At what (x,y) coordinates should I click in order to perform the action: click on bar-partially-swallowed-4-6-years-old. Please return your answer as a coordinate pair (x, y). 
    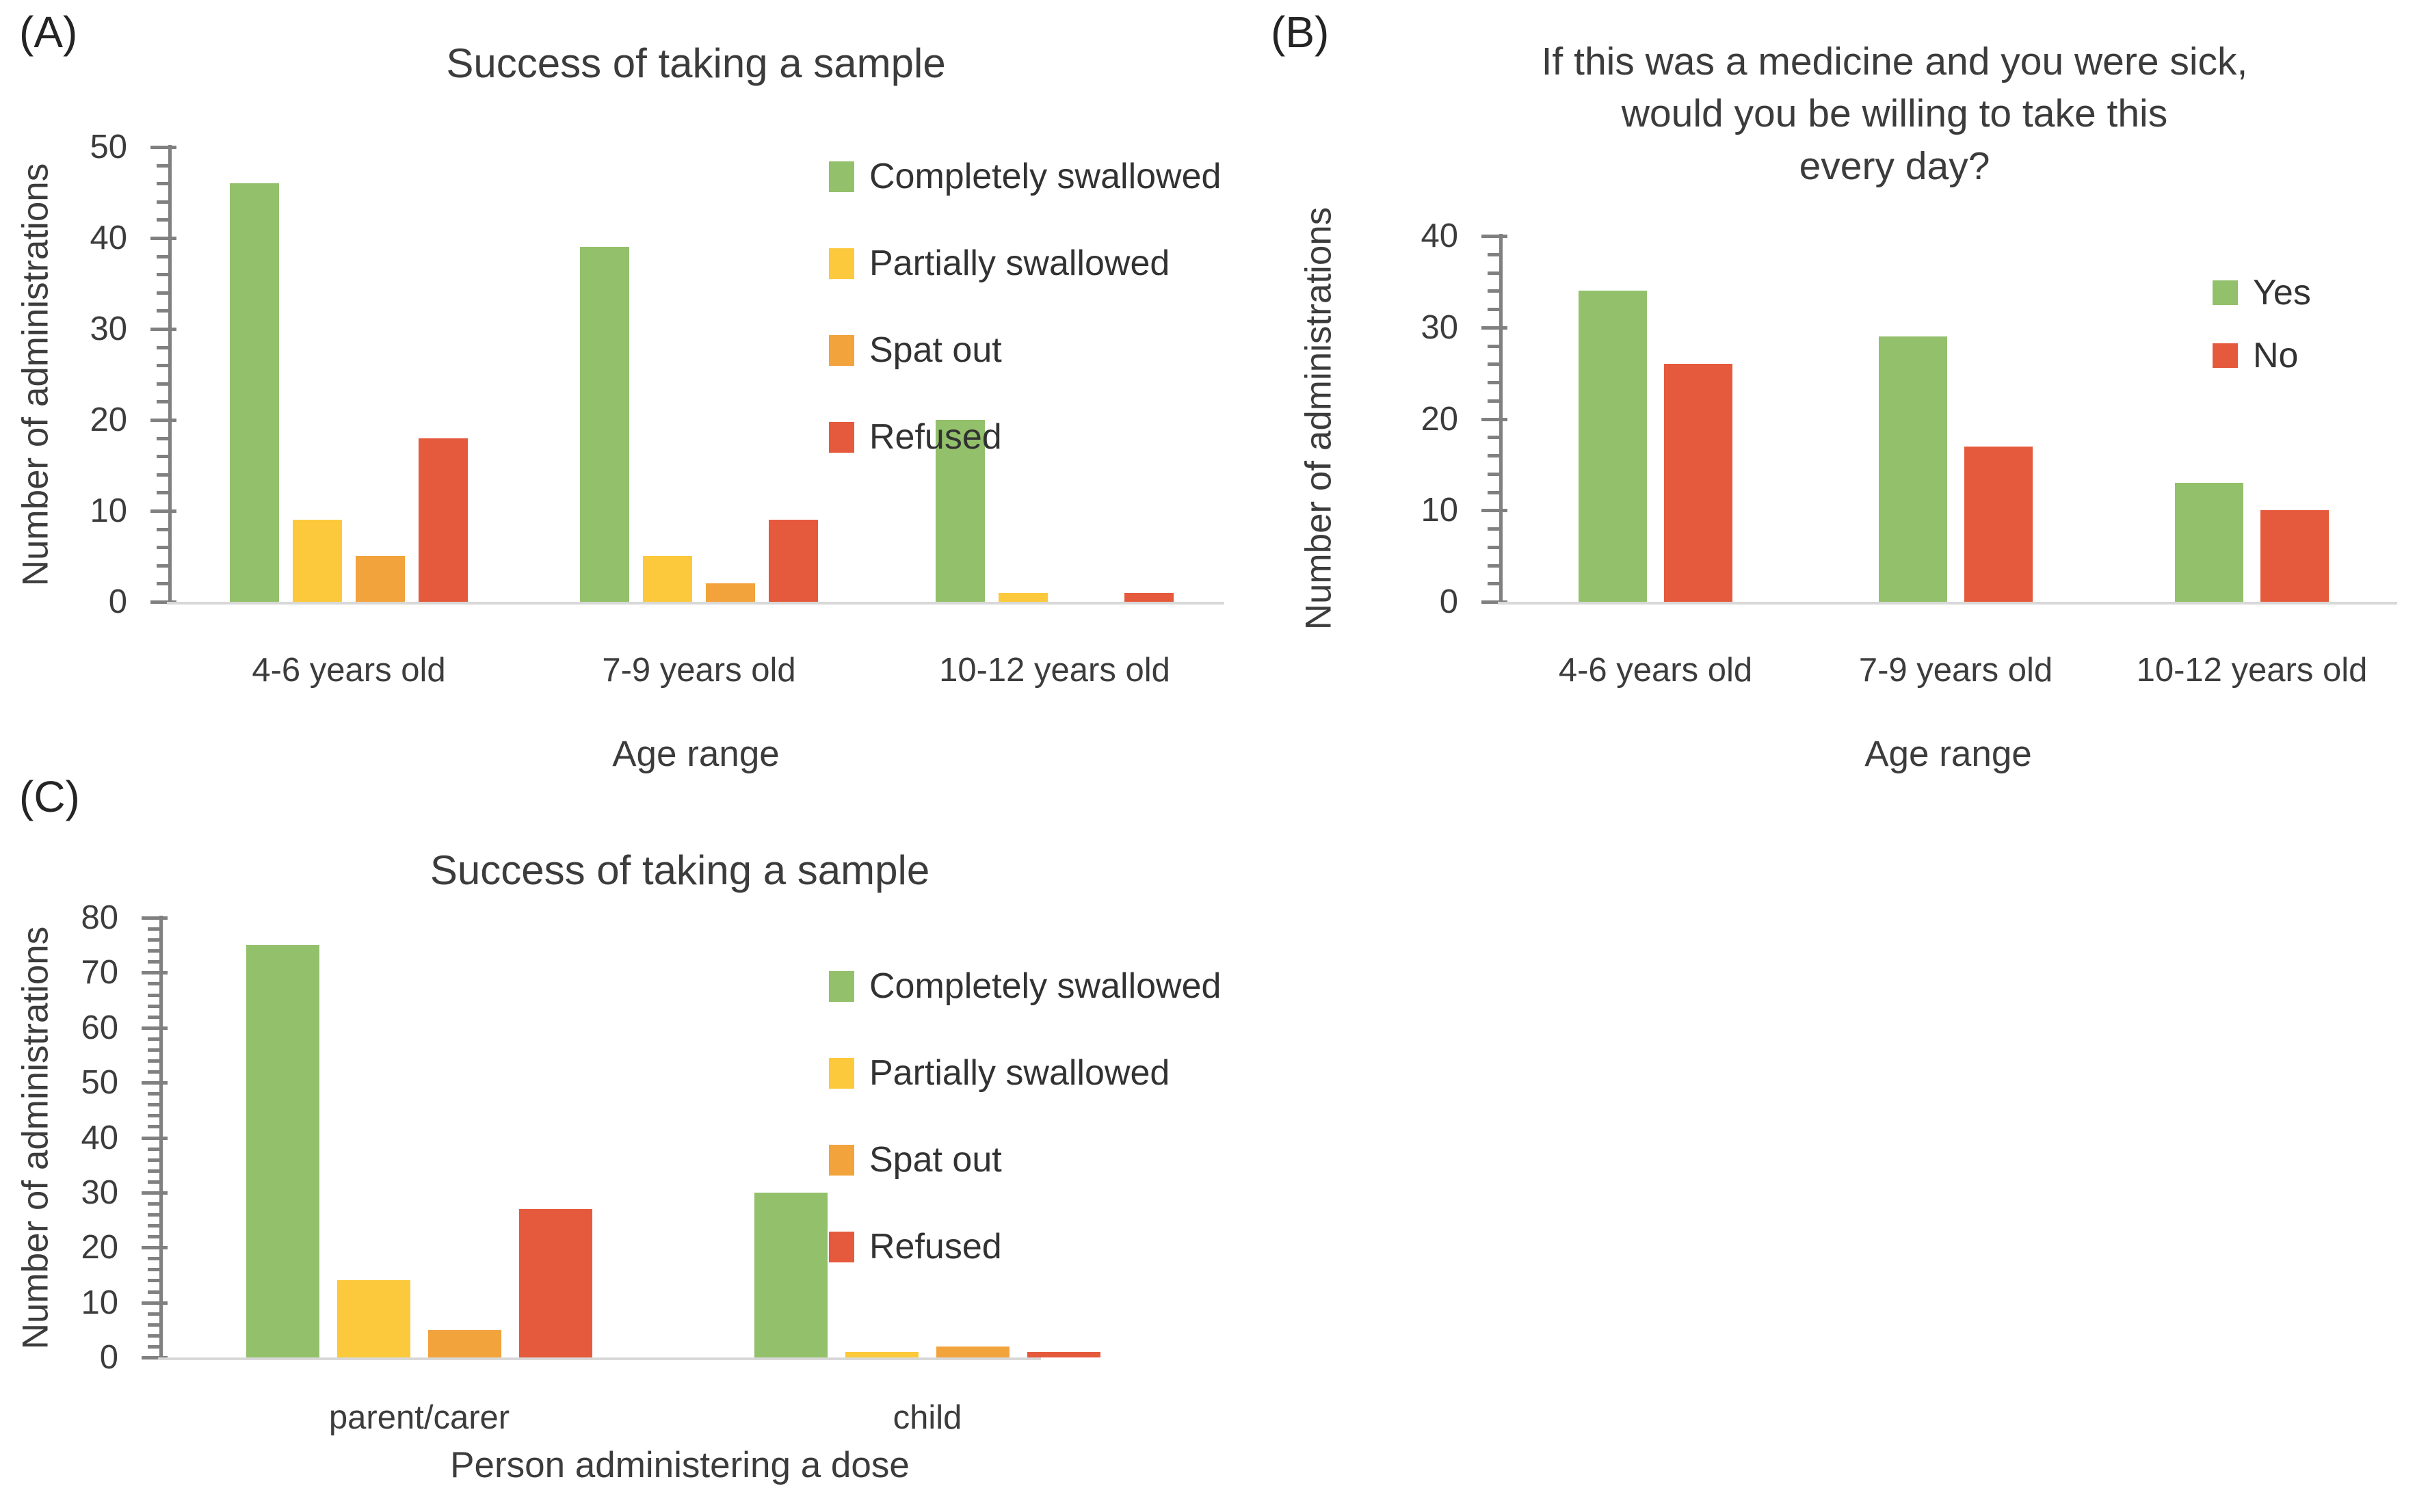
    Looking at the image, I should click on (317, 561).